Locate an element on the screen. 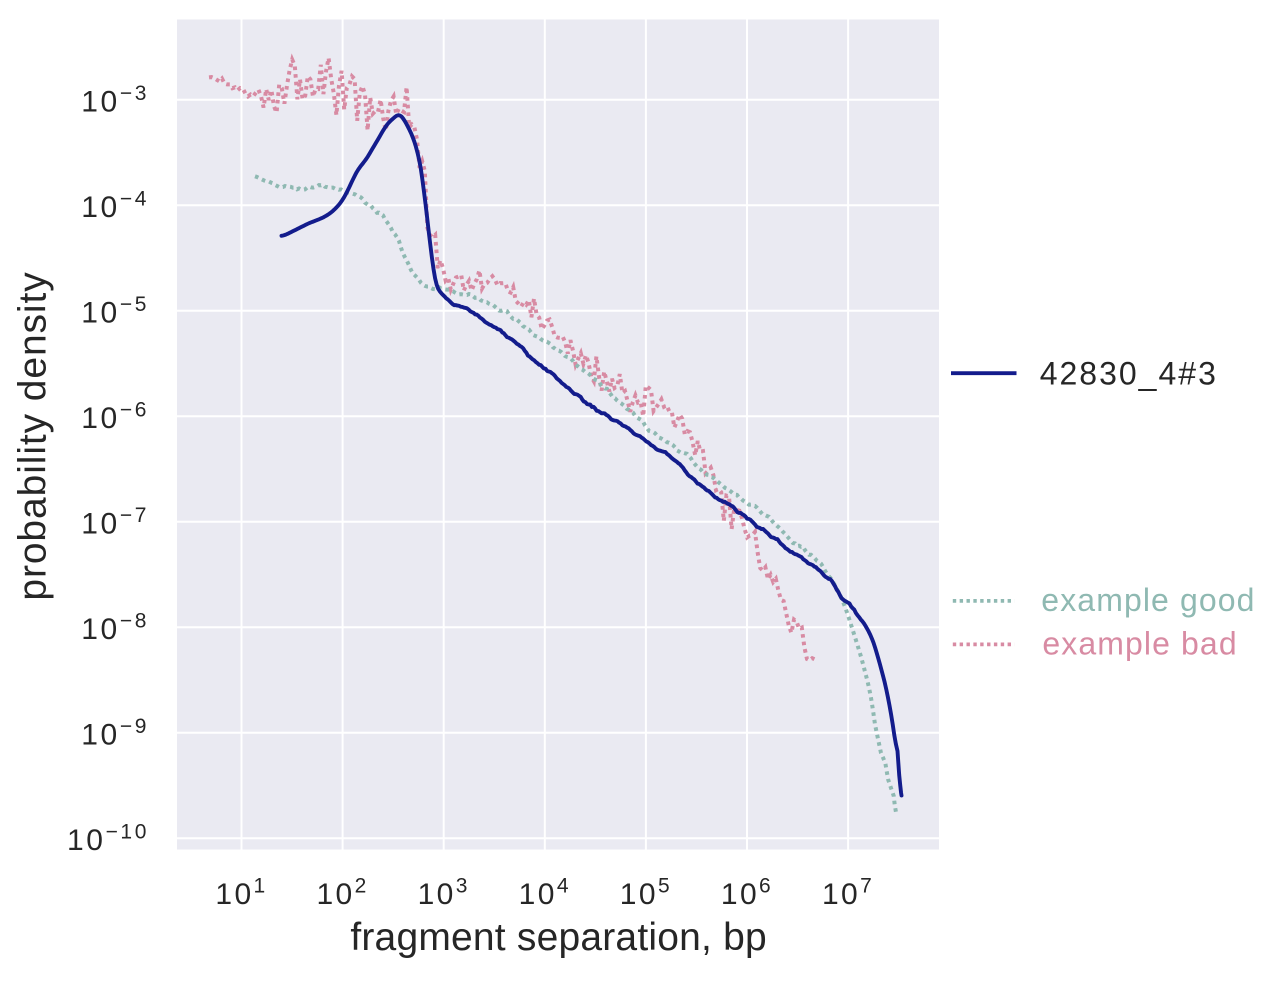  svg-text: example good is located at coordinates (1148, 600).